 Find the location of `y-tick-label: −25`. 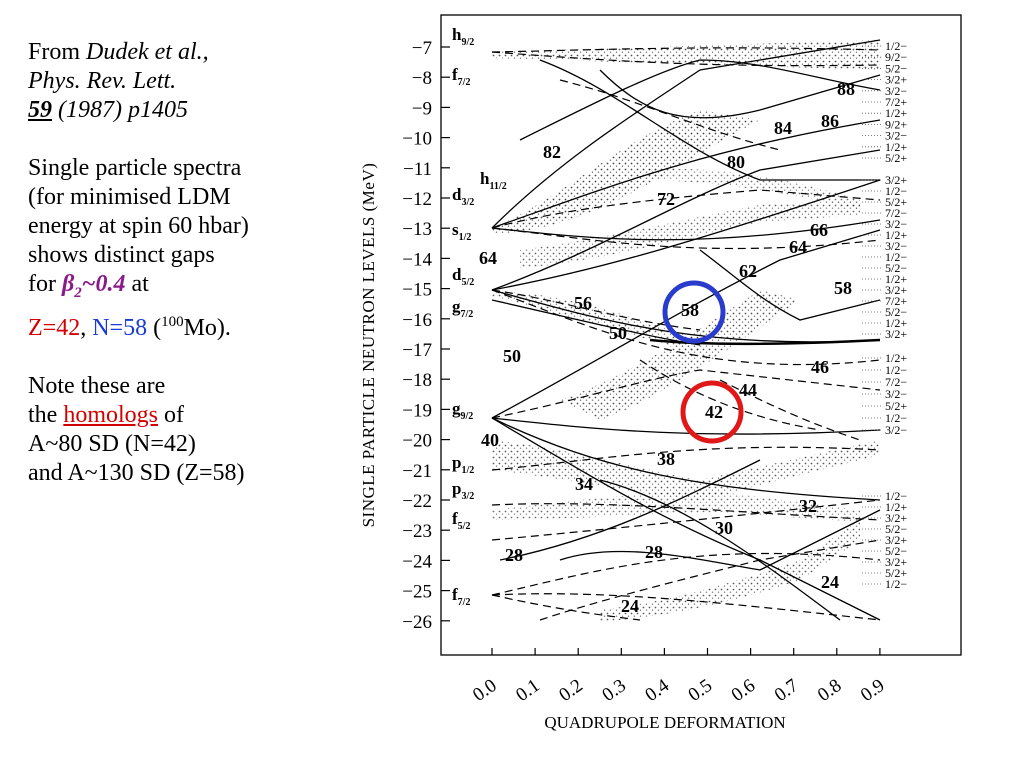

y-tick-label: −25 is located at coordinates (417, 592).